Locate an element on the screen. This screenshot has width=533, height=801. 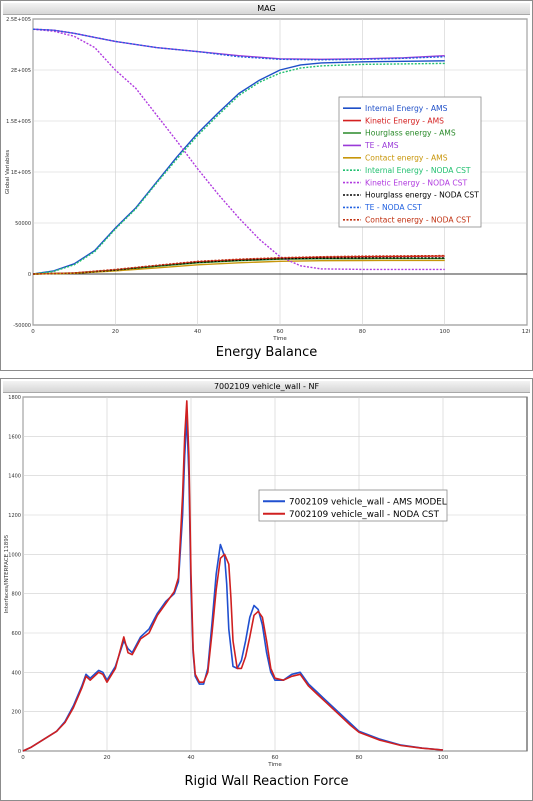
y-tick-label: 1.5E+005 is located at coordinates (18, 122).